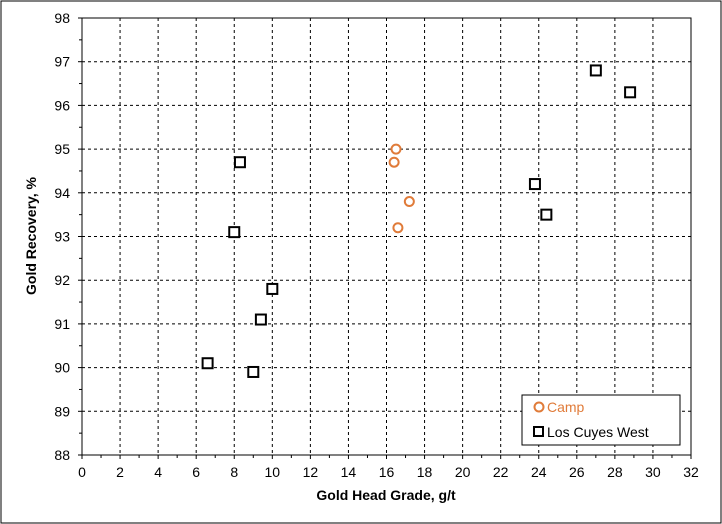 This screenshot has width=722, height=524. What do you see at coordinates (501, 472) in the screenshot?
I see `x-tick-label: 22` at bounding box center [501, 472].